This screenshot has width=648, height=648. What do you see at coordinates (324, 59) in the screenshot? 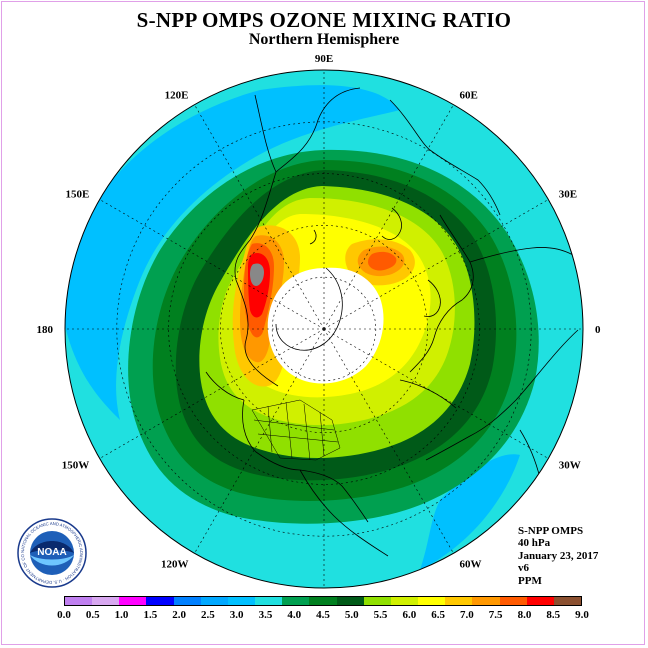
I see `longitude-label-lon-90e: 90E` at bounding box center [324, 59].